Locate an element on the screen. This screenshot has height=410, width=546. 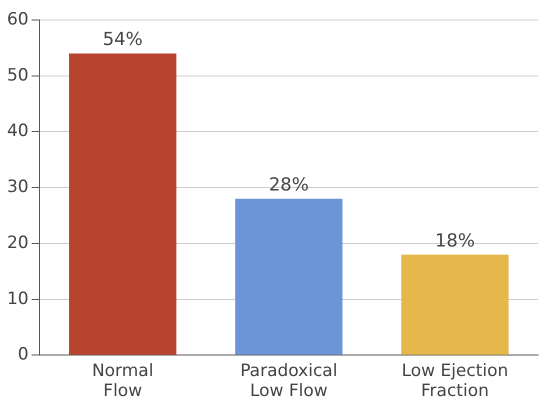
y-tick-label: 60 is located at coordinates (17, 19).